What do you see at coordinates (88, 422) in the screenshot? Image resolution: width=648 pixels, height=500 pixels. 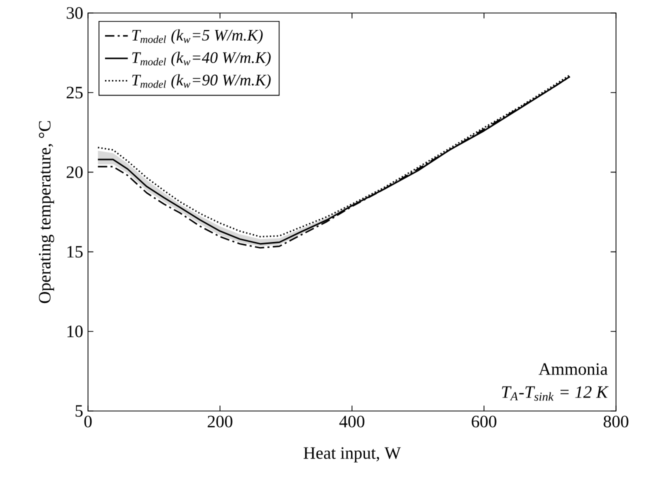 I see `x-tick-label: 0` at bounding box center [88, 422].